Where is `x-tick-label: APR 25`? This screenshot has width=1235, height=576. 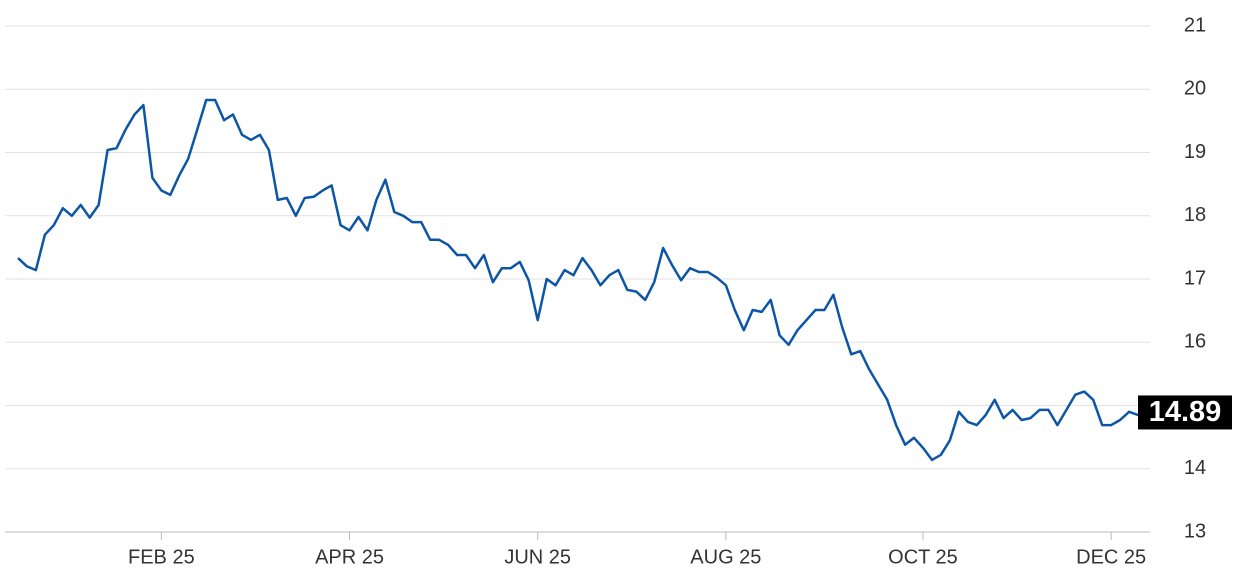 x-tick-label: APR 25 is located at coordinates (349, 557).